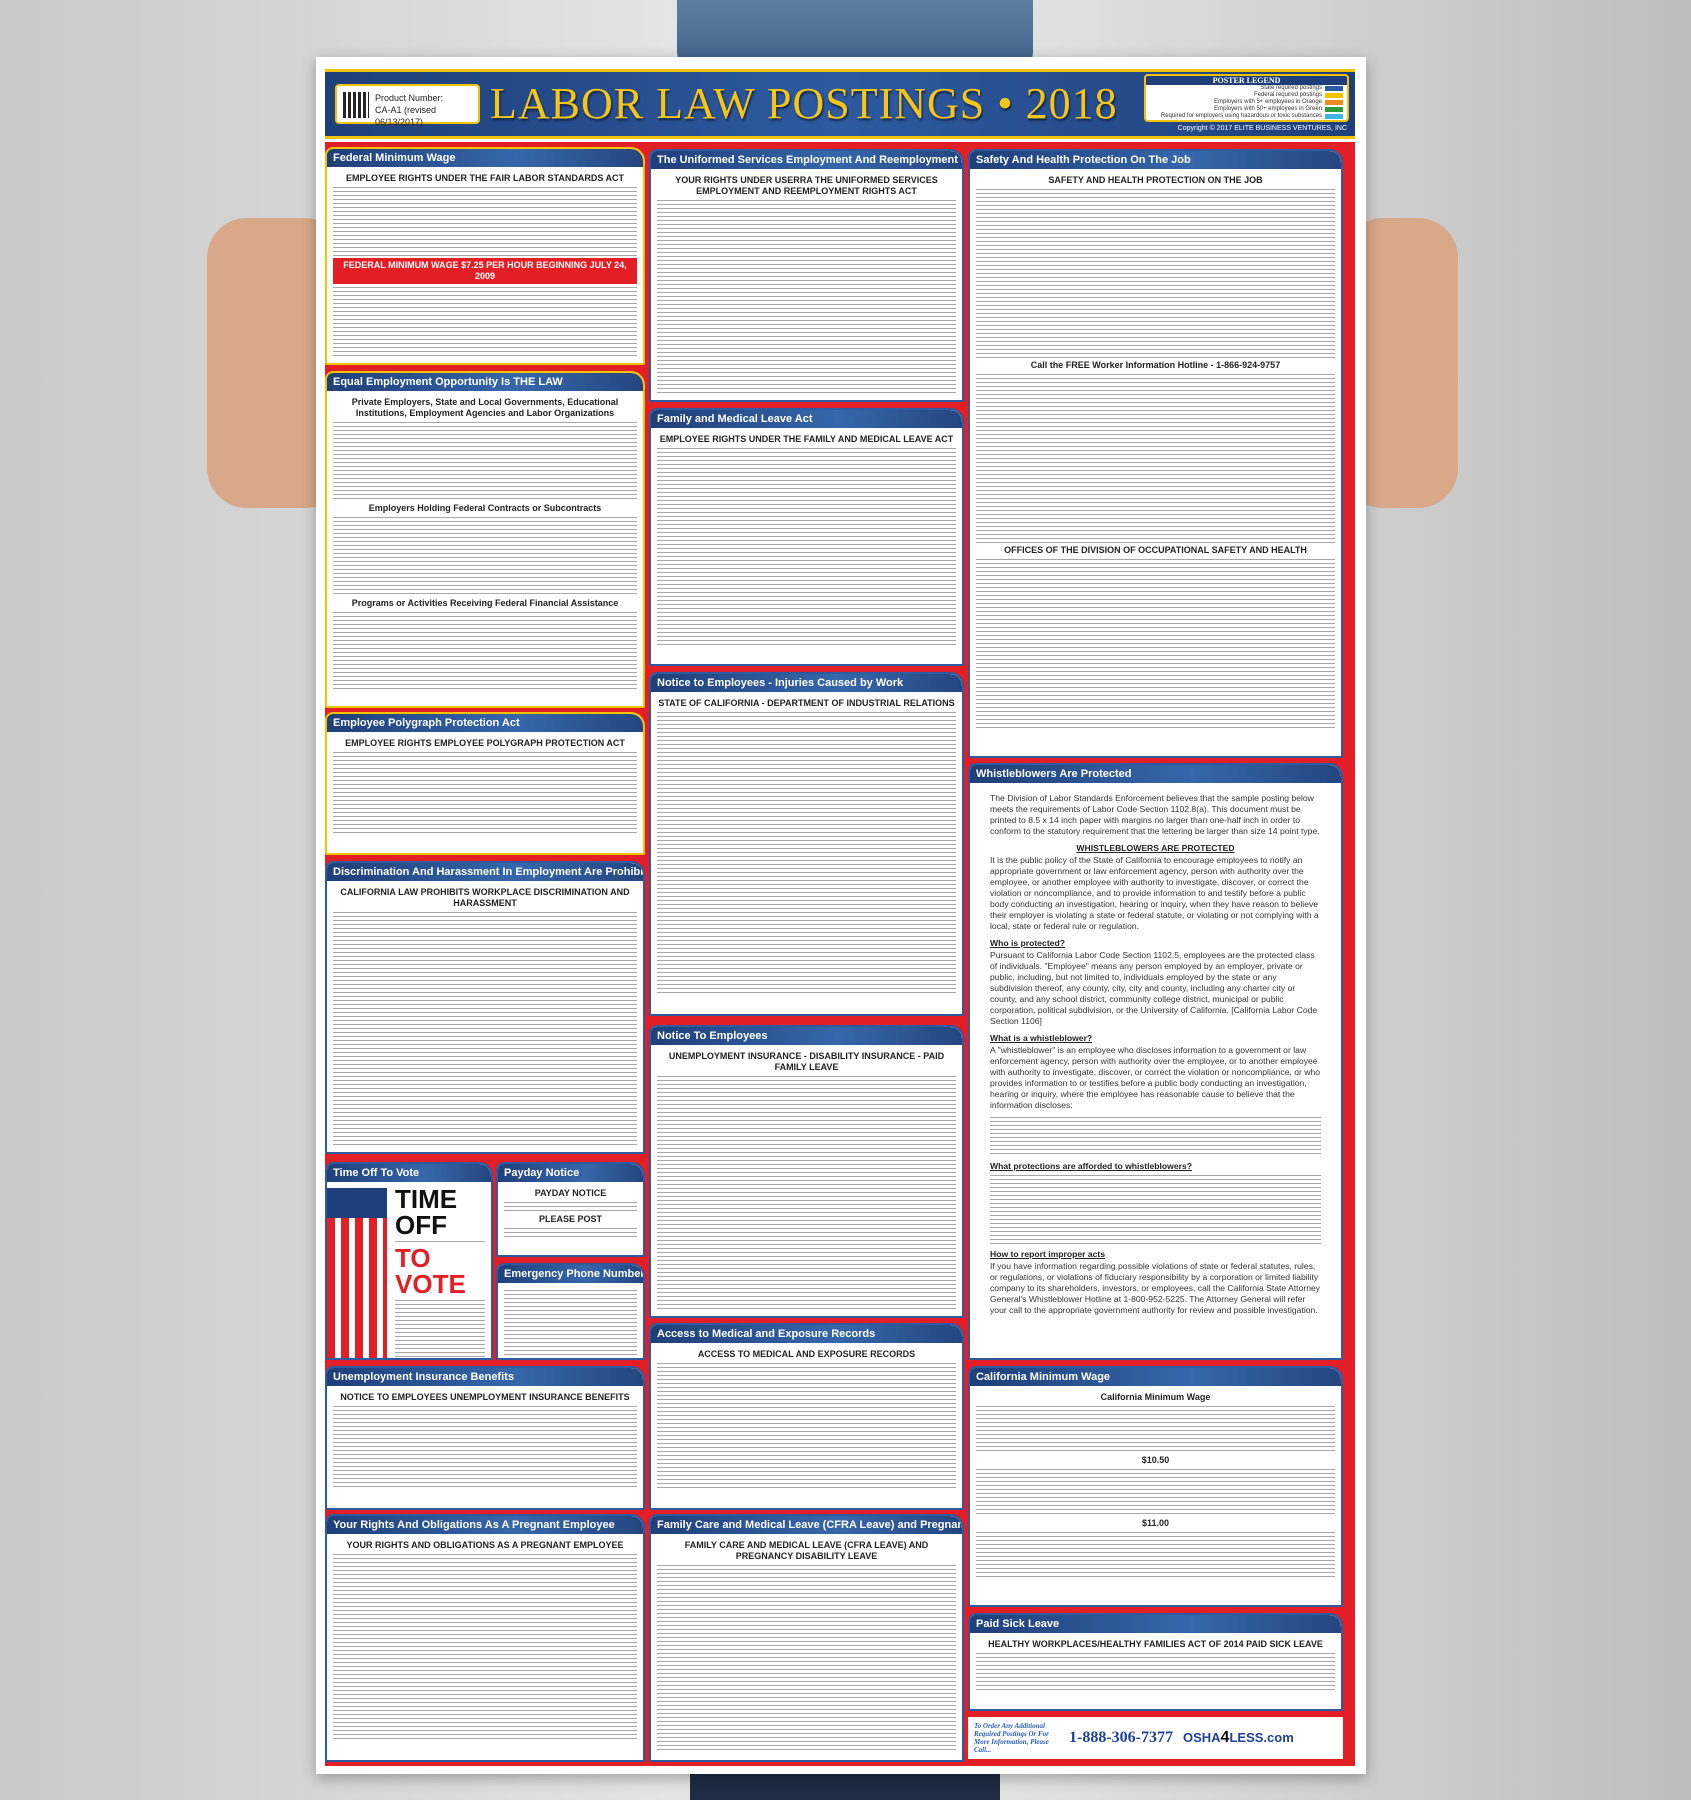 The height and width of the screenshot is (1800, 1691). Describe the element at coordinates (1041, 1038) in the screenshot. I see `question: What is a whistleblower?` at that location.